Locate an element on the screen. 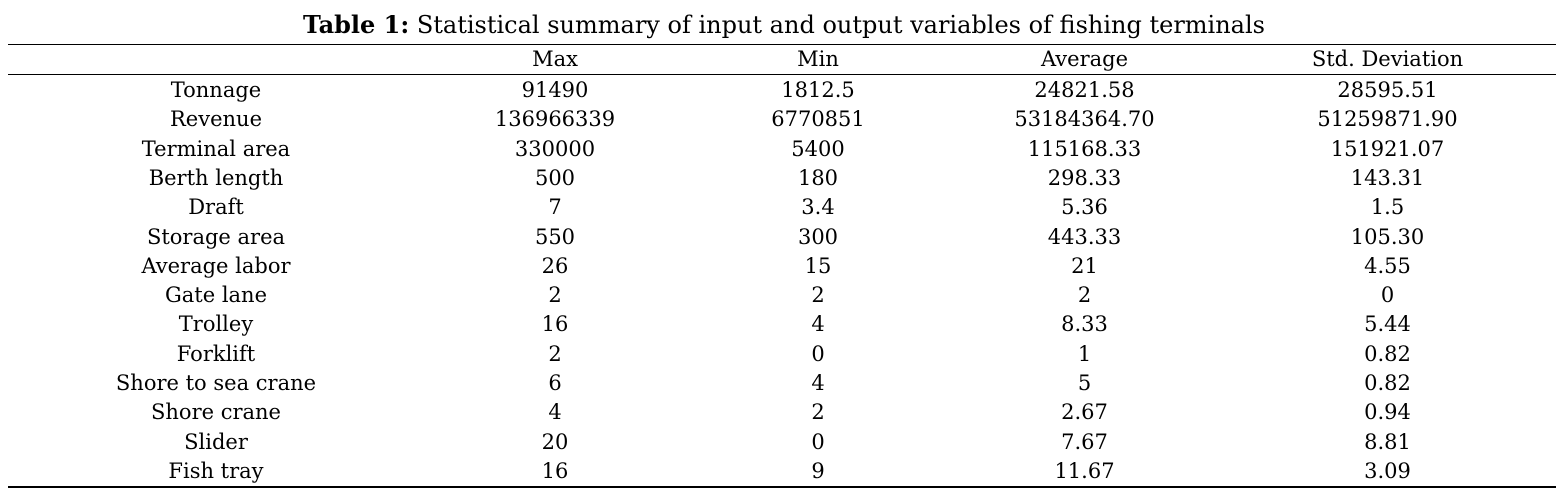 The width and height of the screenshot is (1564, 498). table-cell-std-deviation: 143.31 is located at coordinates (1387, 177).